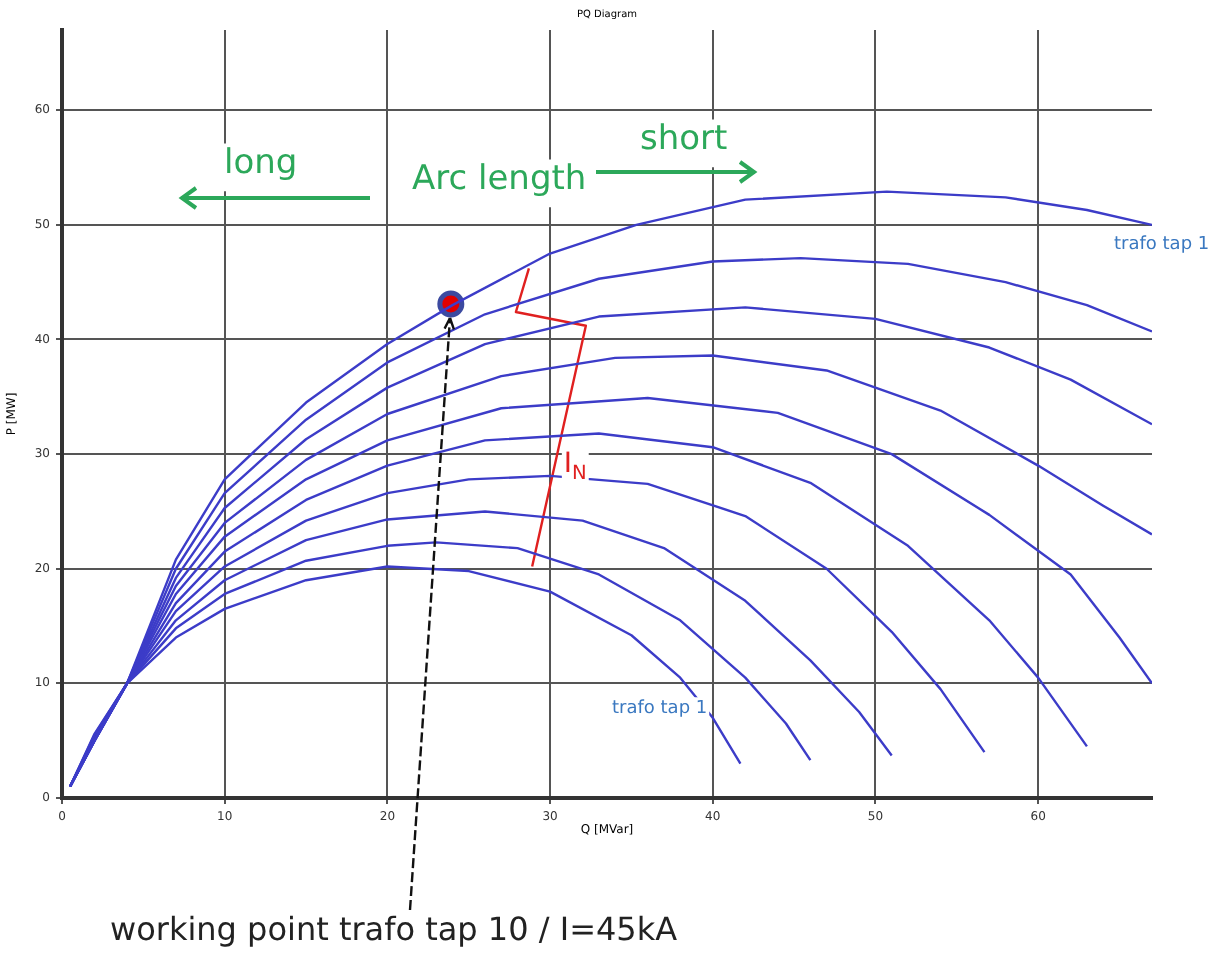 The height and width of the screenshot is (958, 1228). What do you see at coordinates (394, 929) in the screenshot?
I see `annotation: working point trafo tap 10 / I=45kA` at bounding box center [394, 929].